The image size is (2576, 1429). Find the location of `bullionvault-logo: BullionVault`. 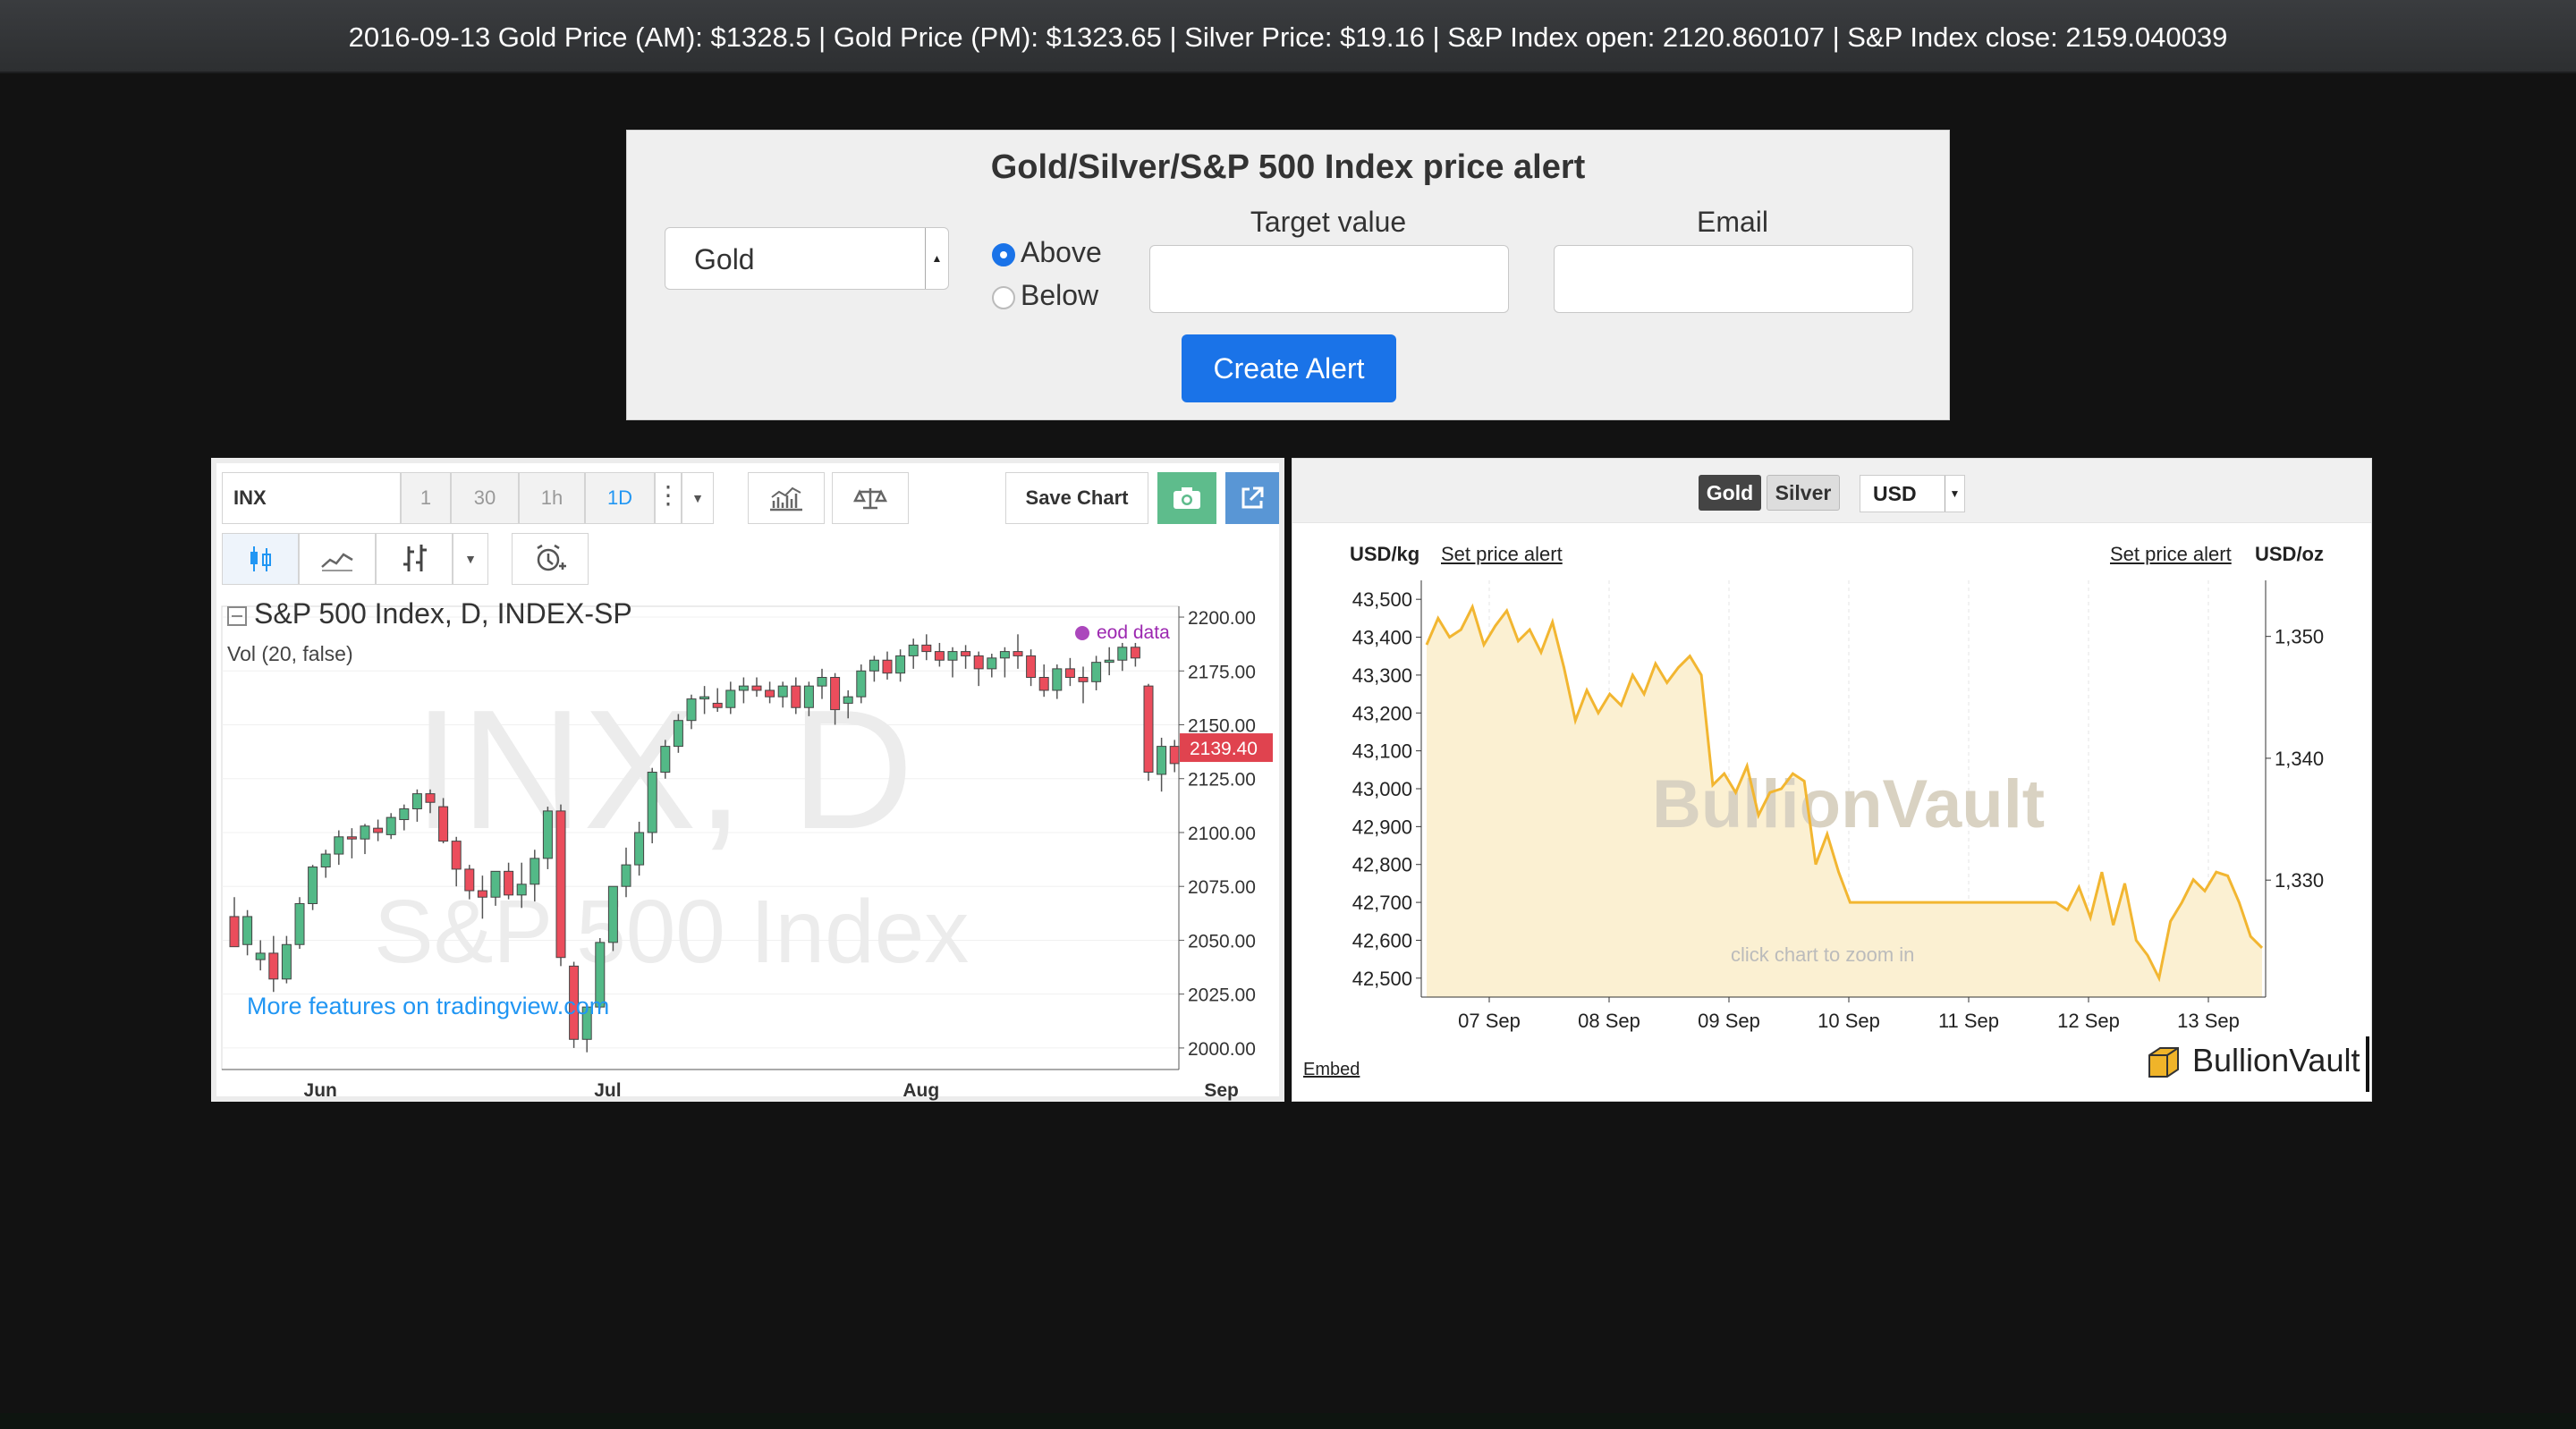

bullionvault-logo: BullionVault is located at coordinates (2252, 1065).